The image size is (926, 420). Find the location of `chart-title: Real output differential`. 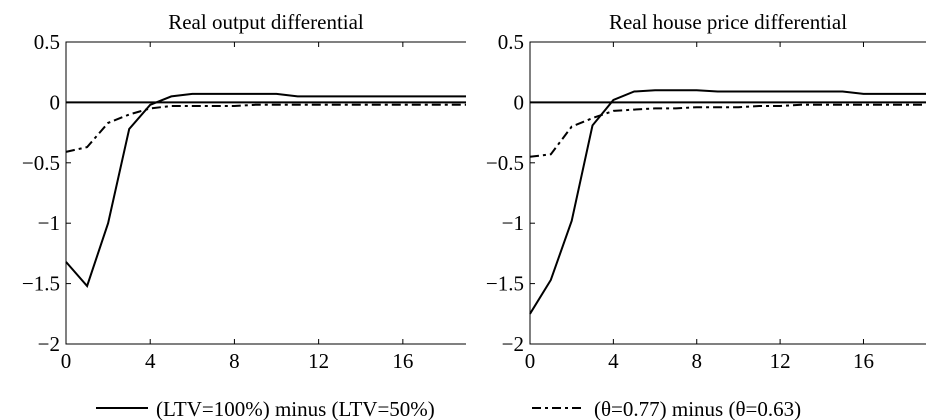

chart-title: Real output differential is located at coordinates (266, 22).